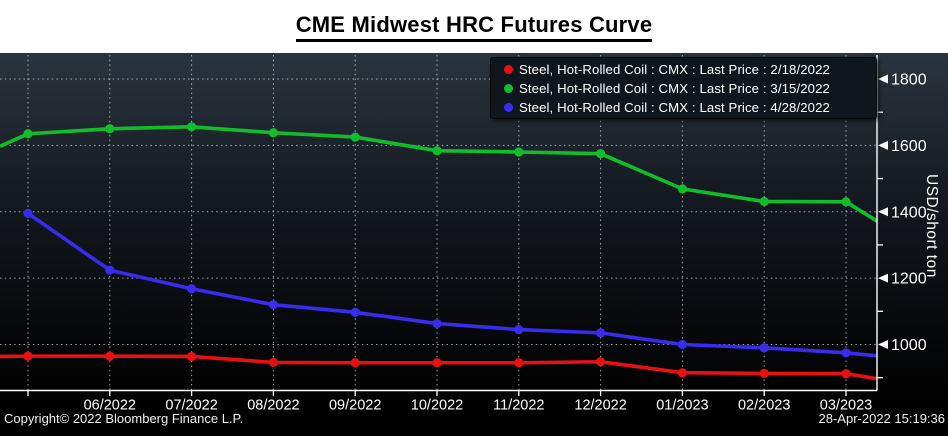  Describe the element at coordinates (519, 152) in the screenshot. I see `data-point-1-11/2022` at that location.